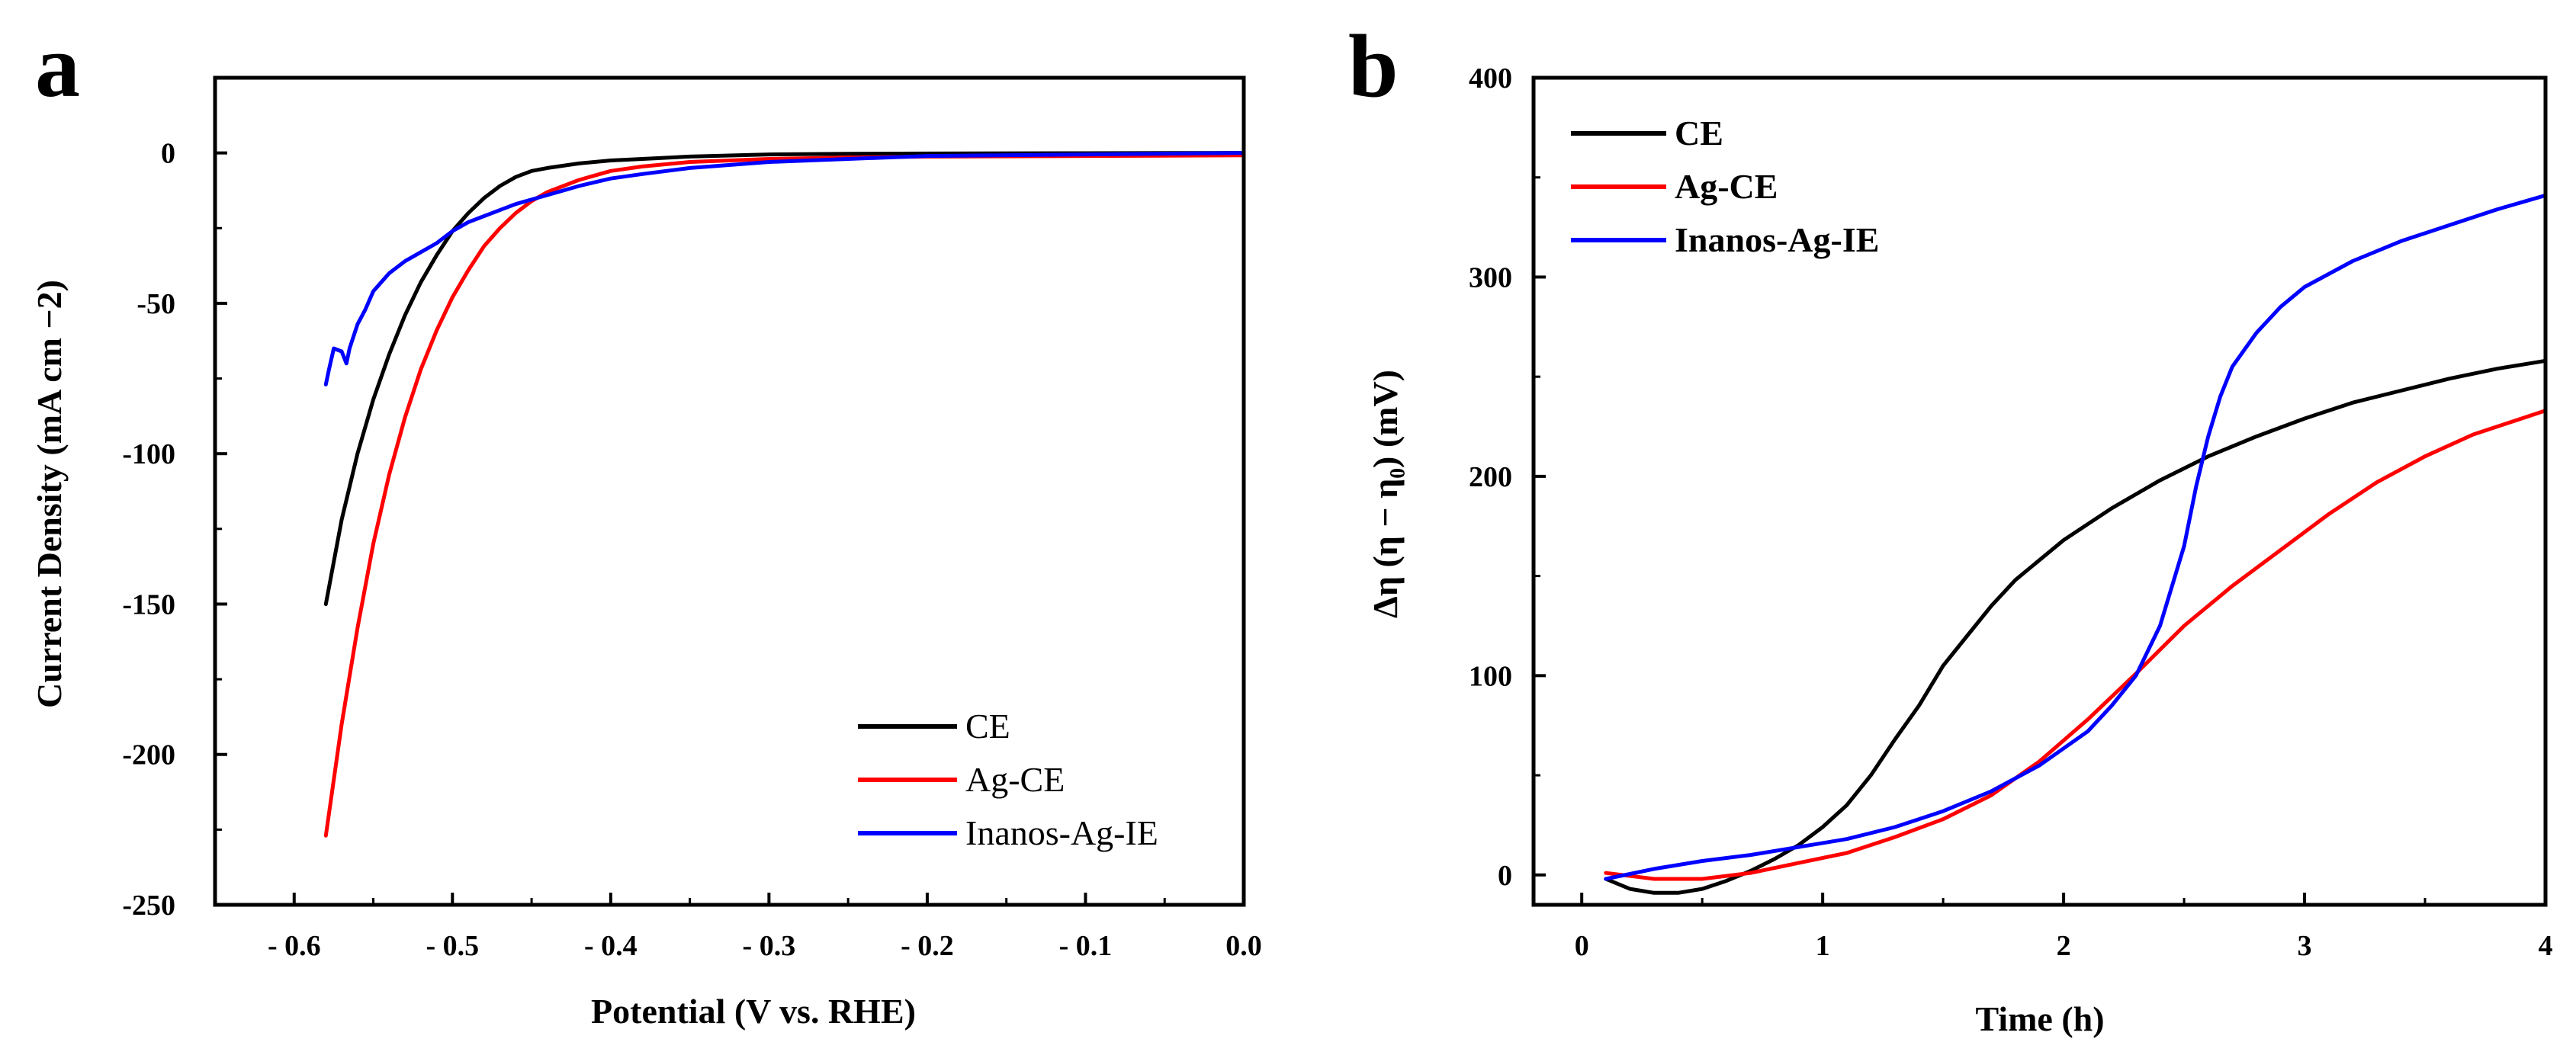 The height and width of the screenshot is (1055, 2576). Describe the element at coordinates (928, 946) in the screenshot. I see `panel-a-x-tick-label: - 0.2` at that location.